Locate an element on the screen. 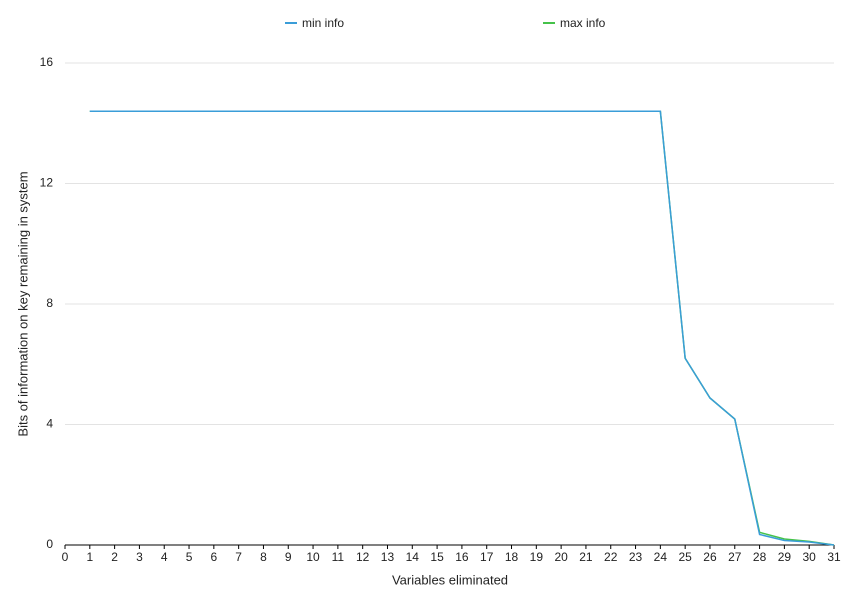  x-tick-label: 26 is located at coordinates (710, 557).